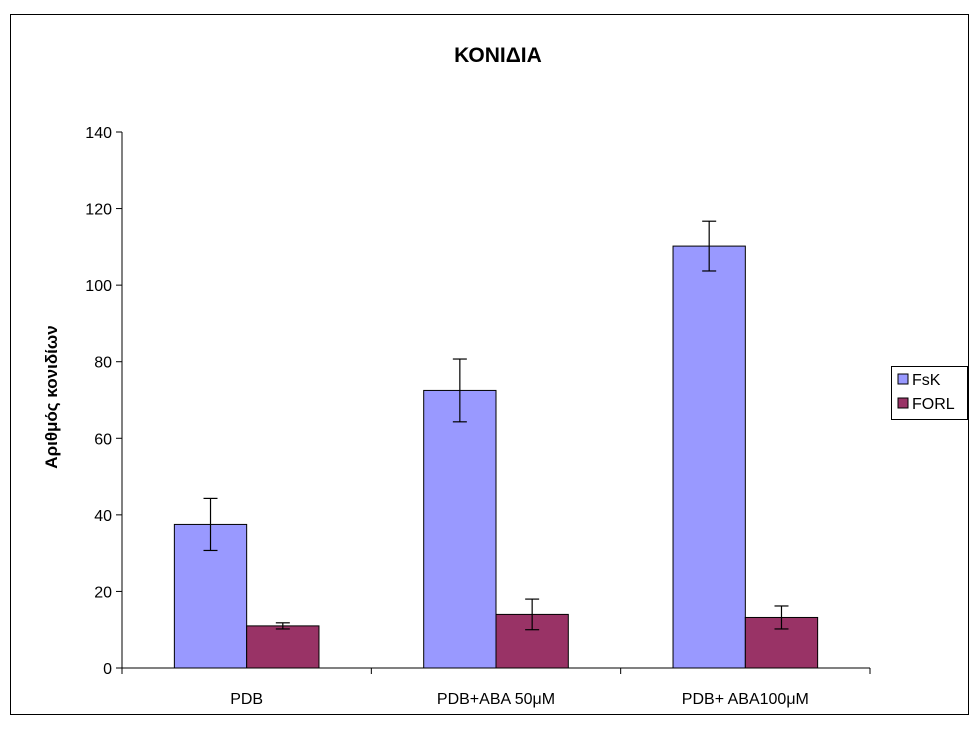 The height and width of the screenshot is (729, 979). Describe the element at coordinates (98, 133) in the screenshot. I see `y-tick-label: 140` at that location.